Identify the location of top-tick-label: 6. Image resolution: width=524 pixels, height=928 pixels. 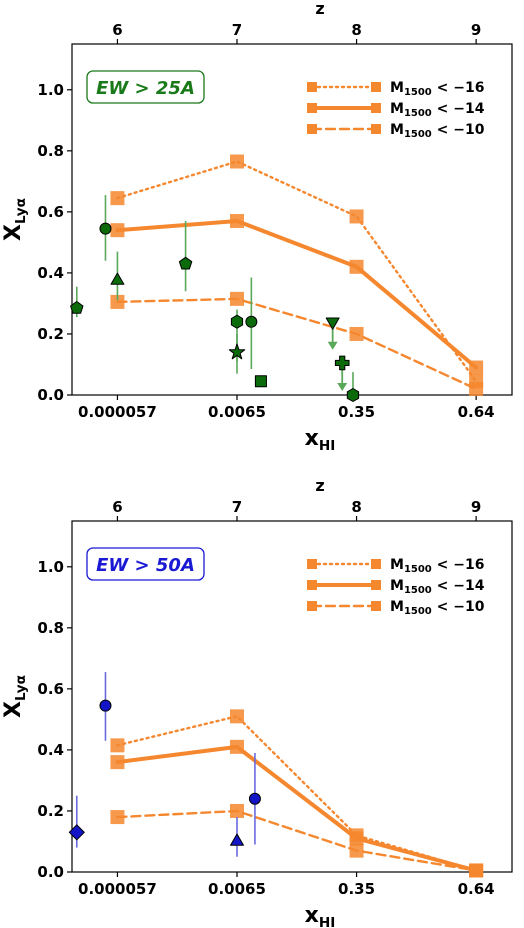
(117, 507).